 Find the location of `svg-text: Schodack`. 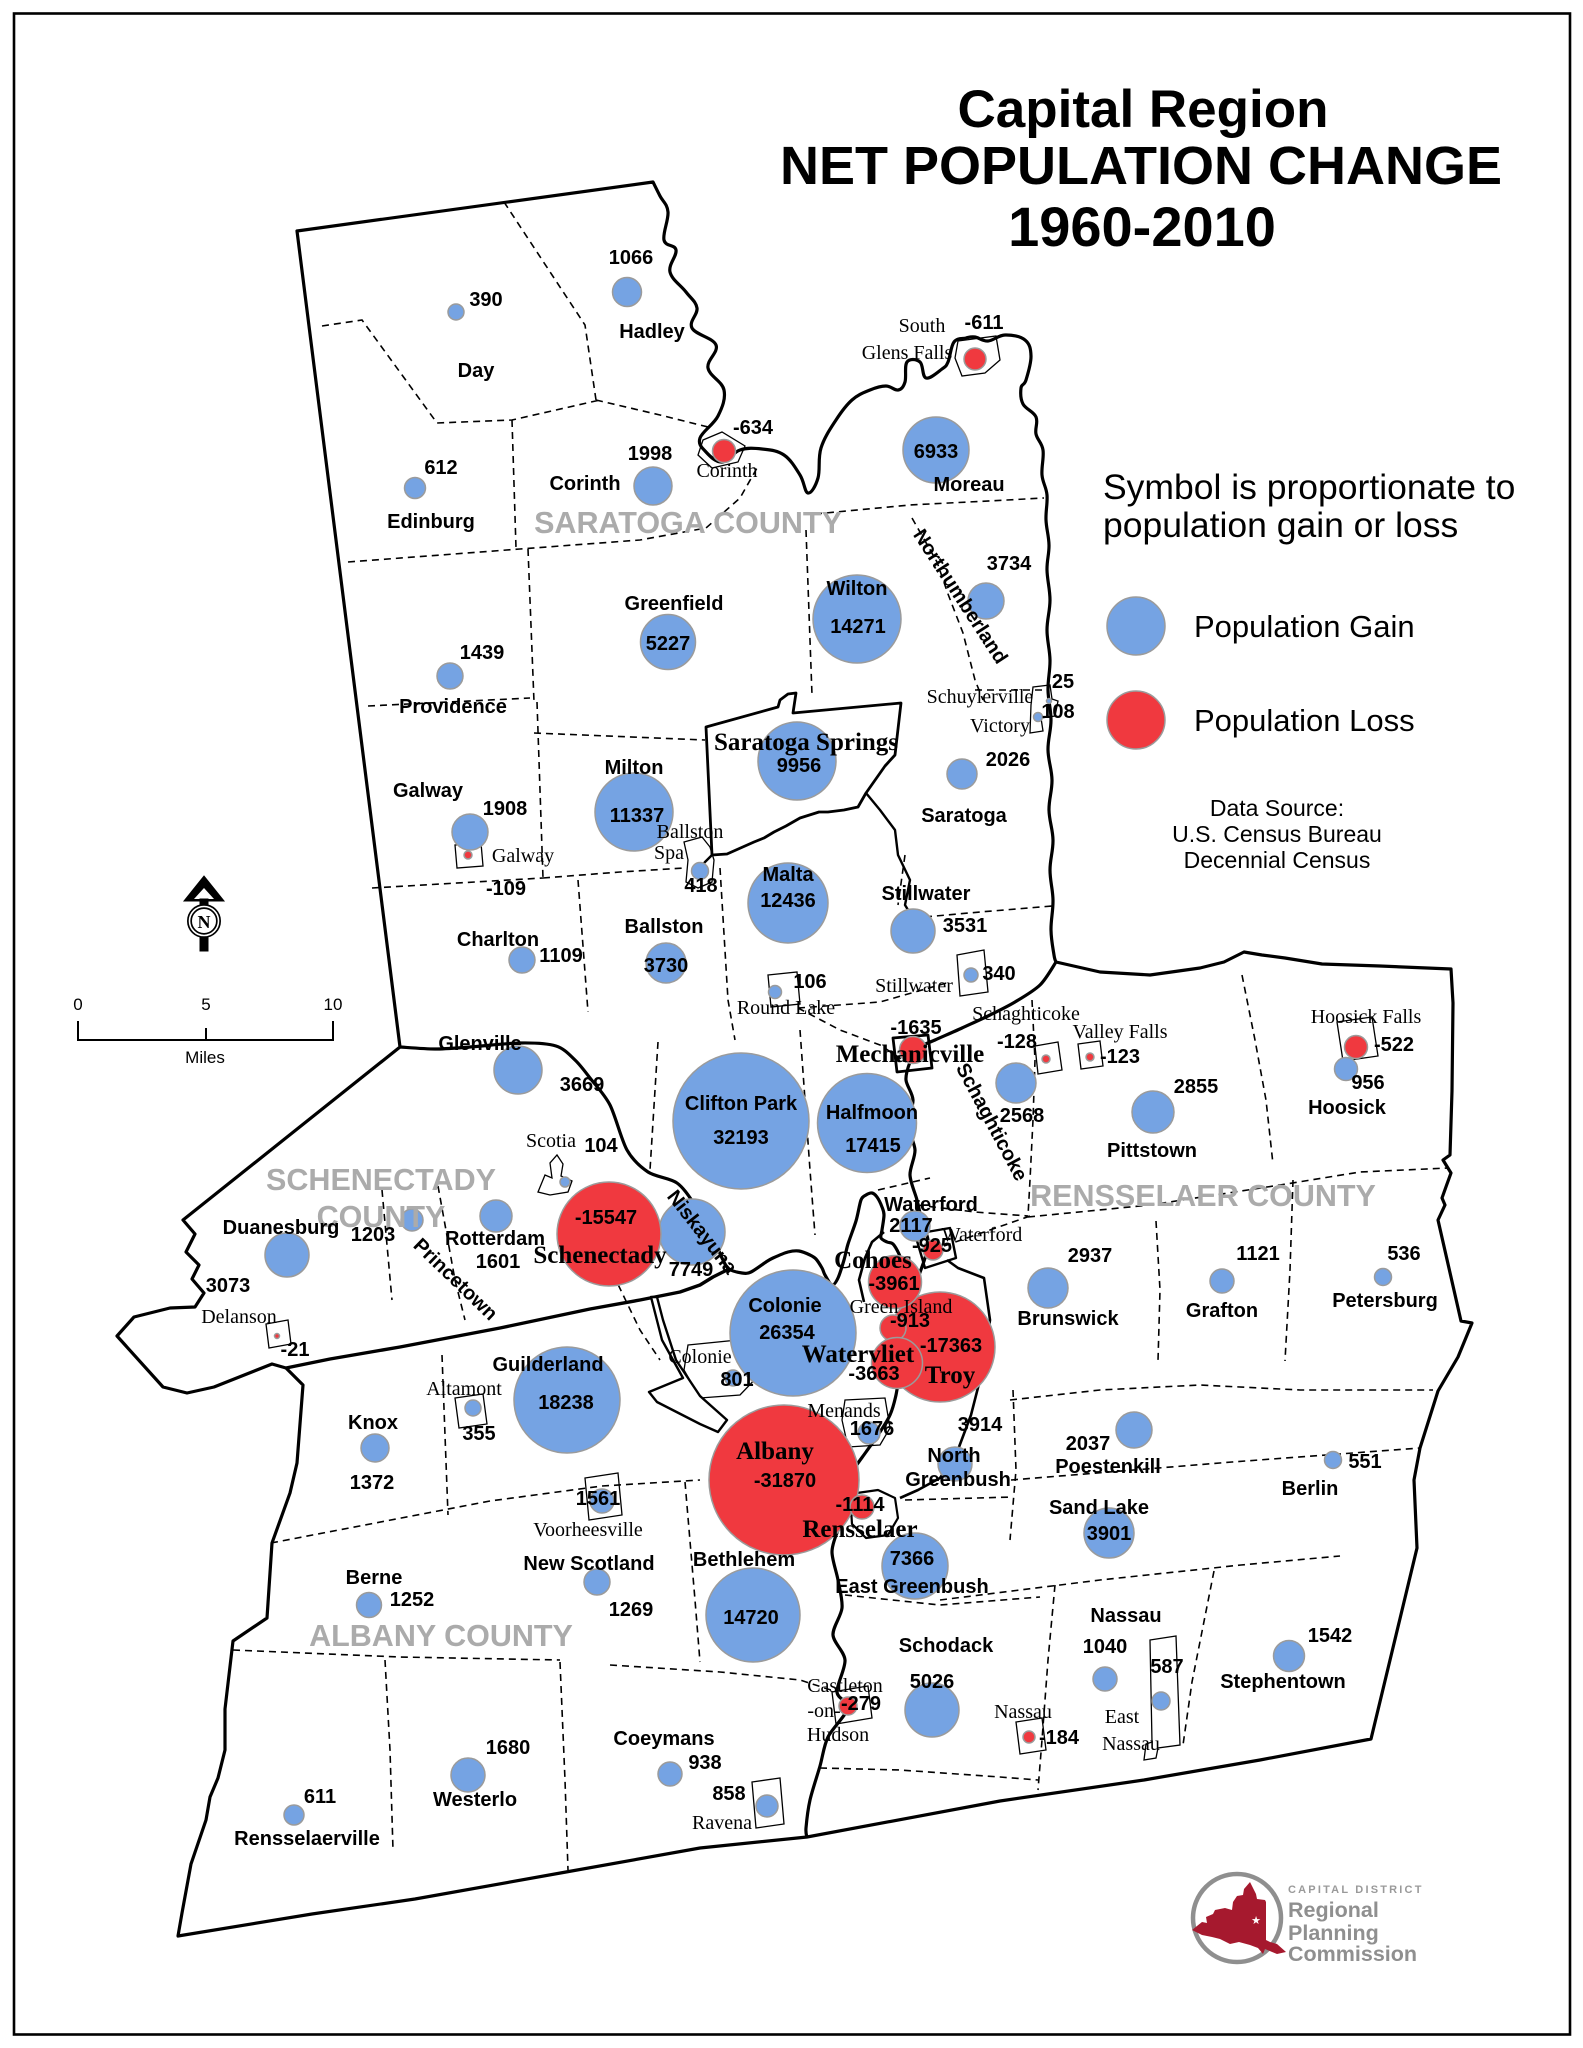

svg-text: Schodack is located at coordinates (946, 1646).